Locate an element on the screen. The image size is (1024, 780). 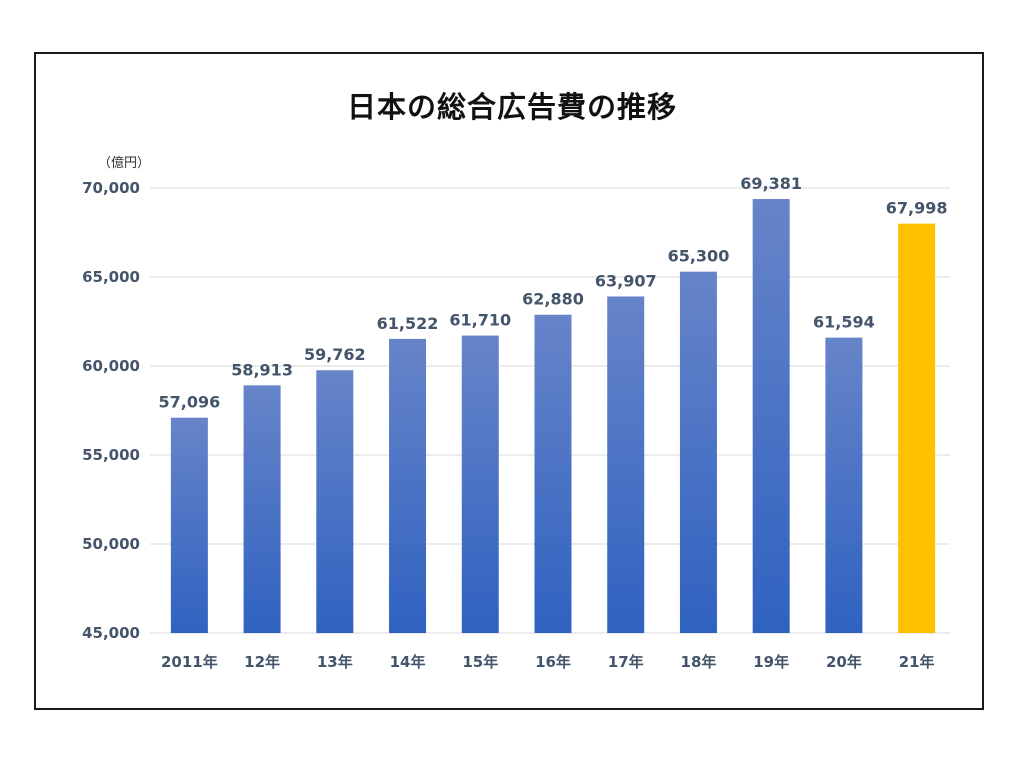
x-tick-label: 13年 is located at coordinates (335, 662).